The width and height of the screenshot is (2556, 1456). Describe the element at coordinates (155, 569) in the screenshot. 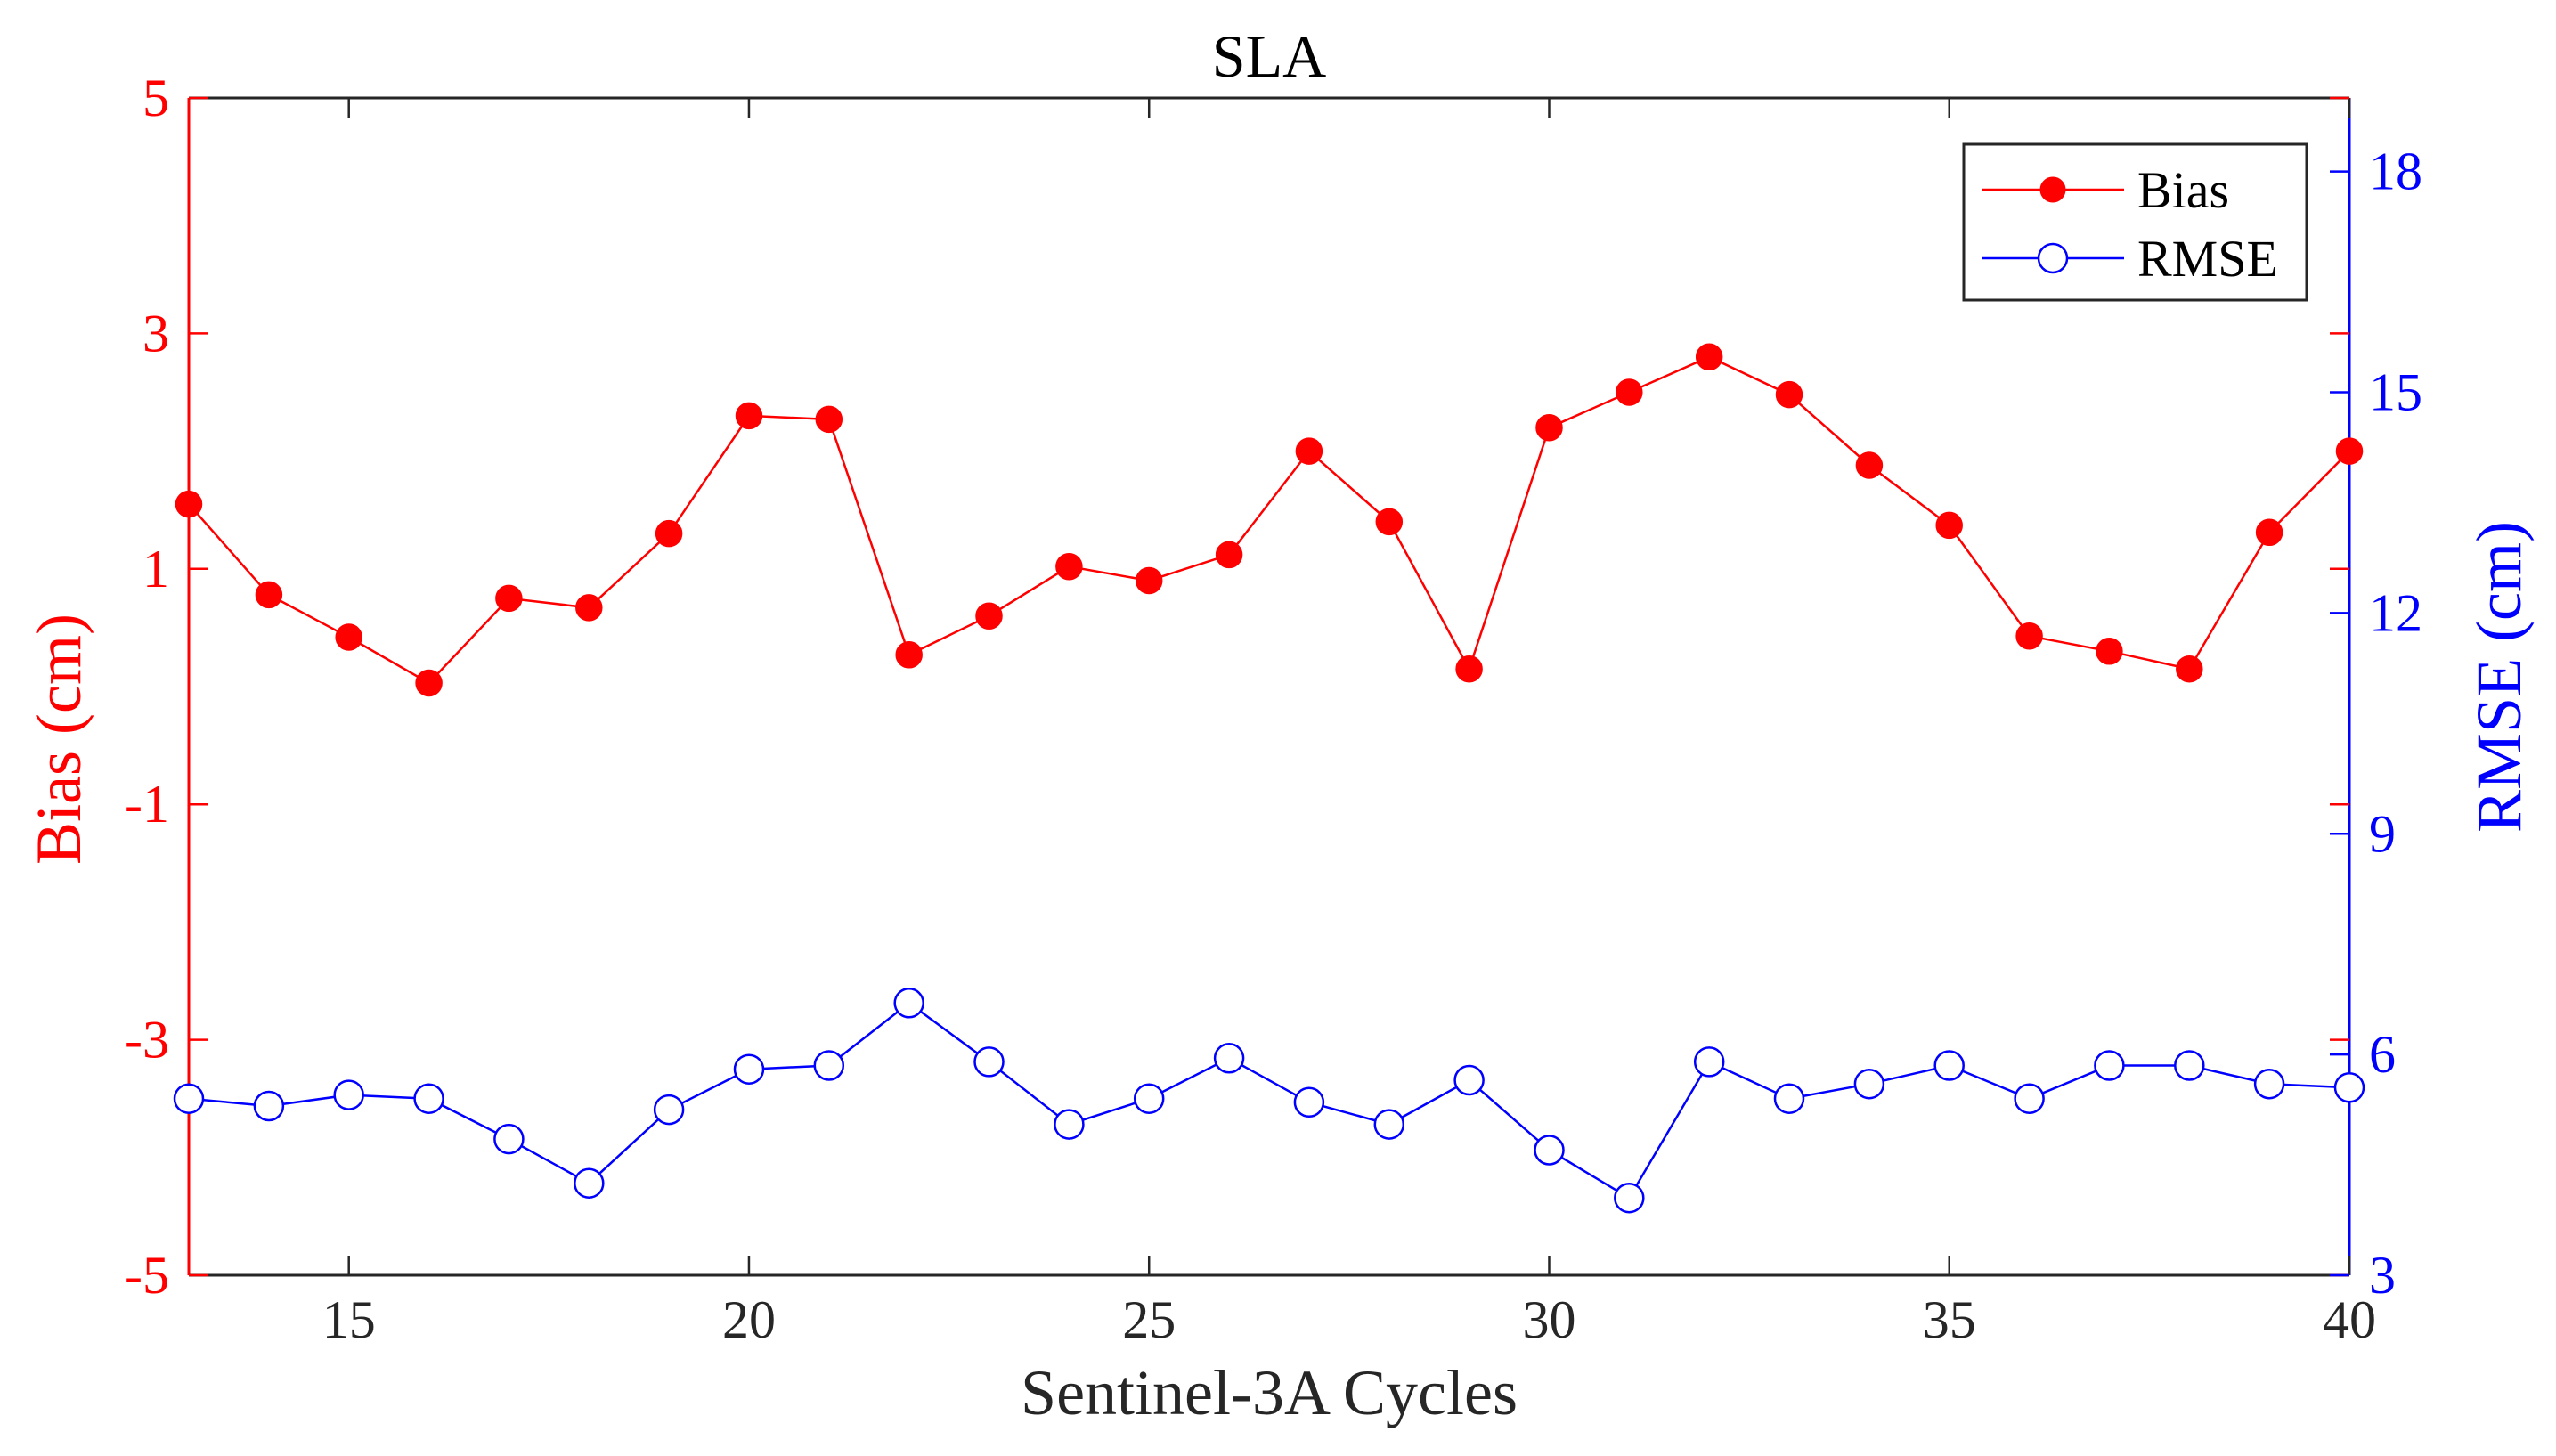

I see `y-tick-label-left-1: 1` at that location.